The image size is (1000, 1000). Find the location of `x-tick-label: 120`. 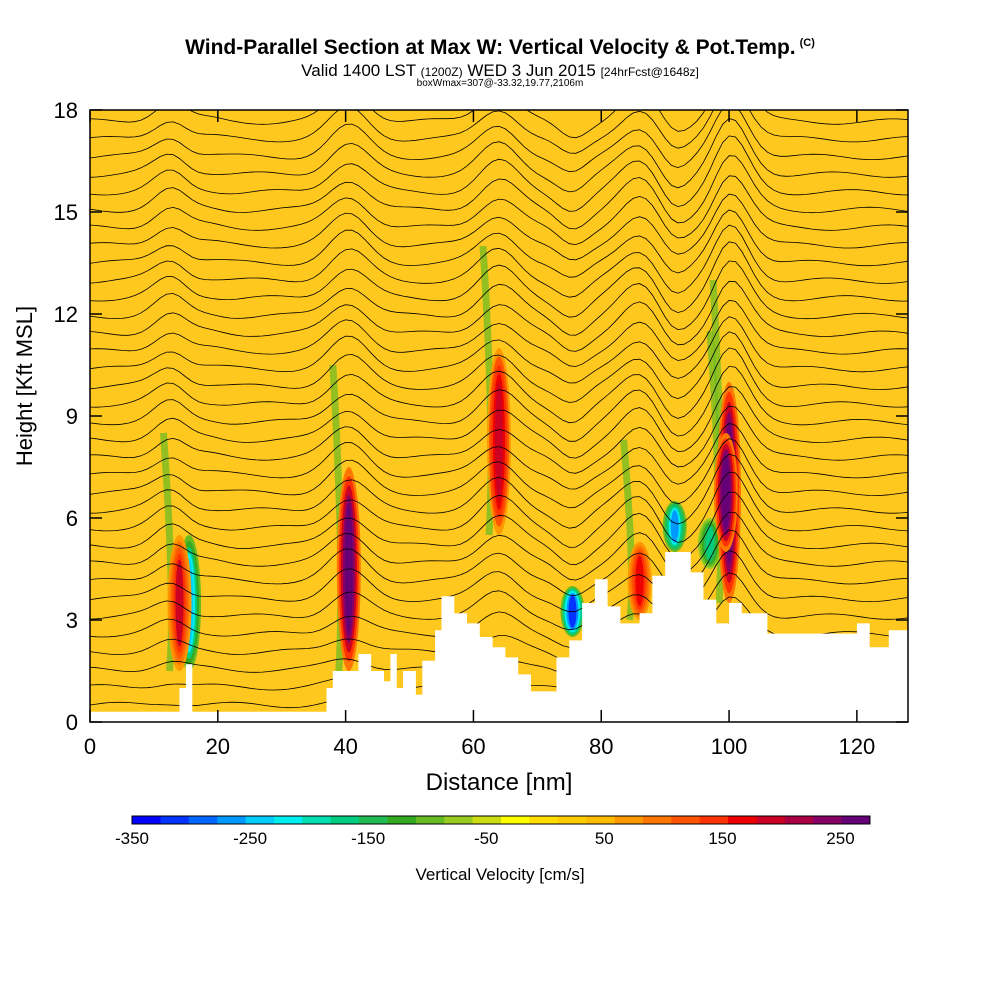

x-tick-label: 120 is located at coordinates (857, 746).